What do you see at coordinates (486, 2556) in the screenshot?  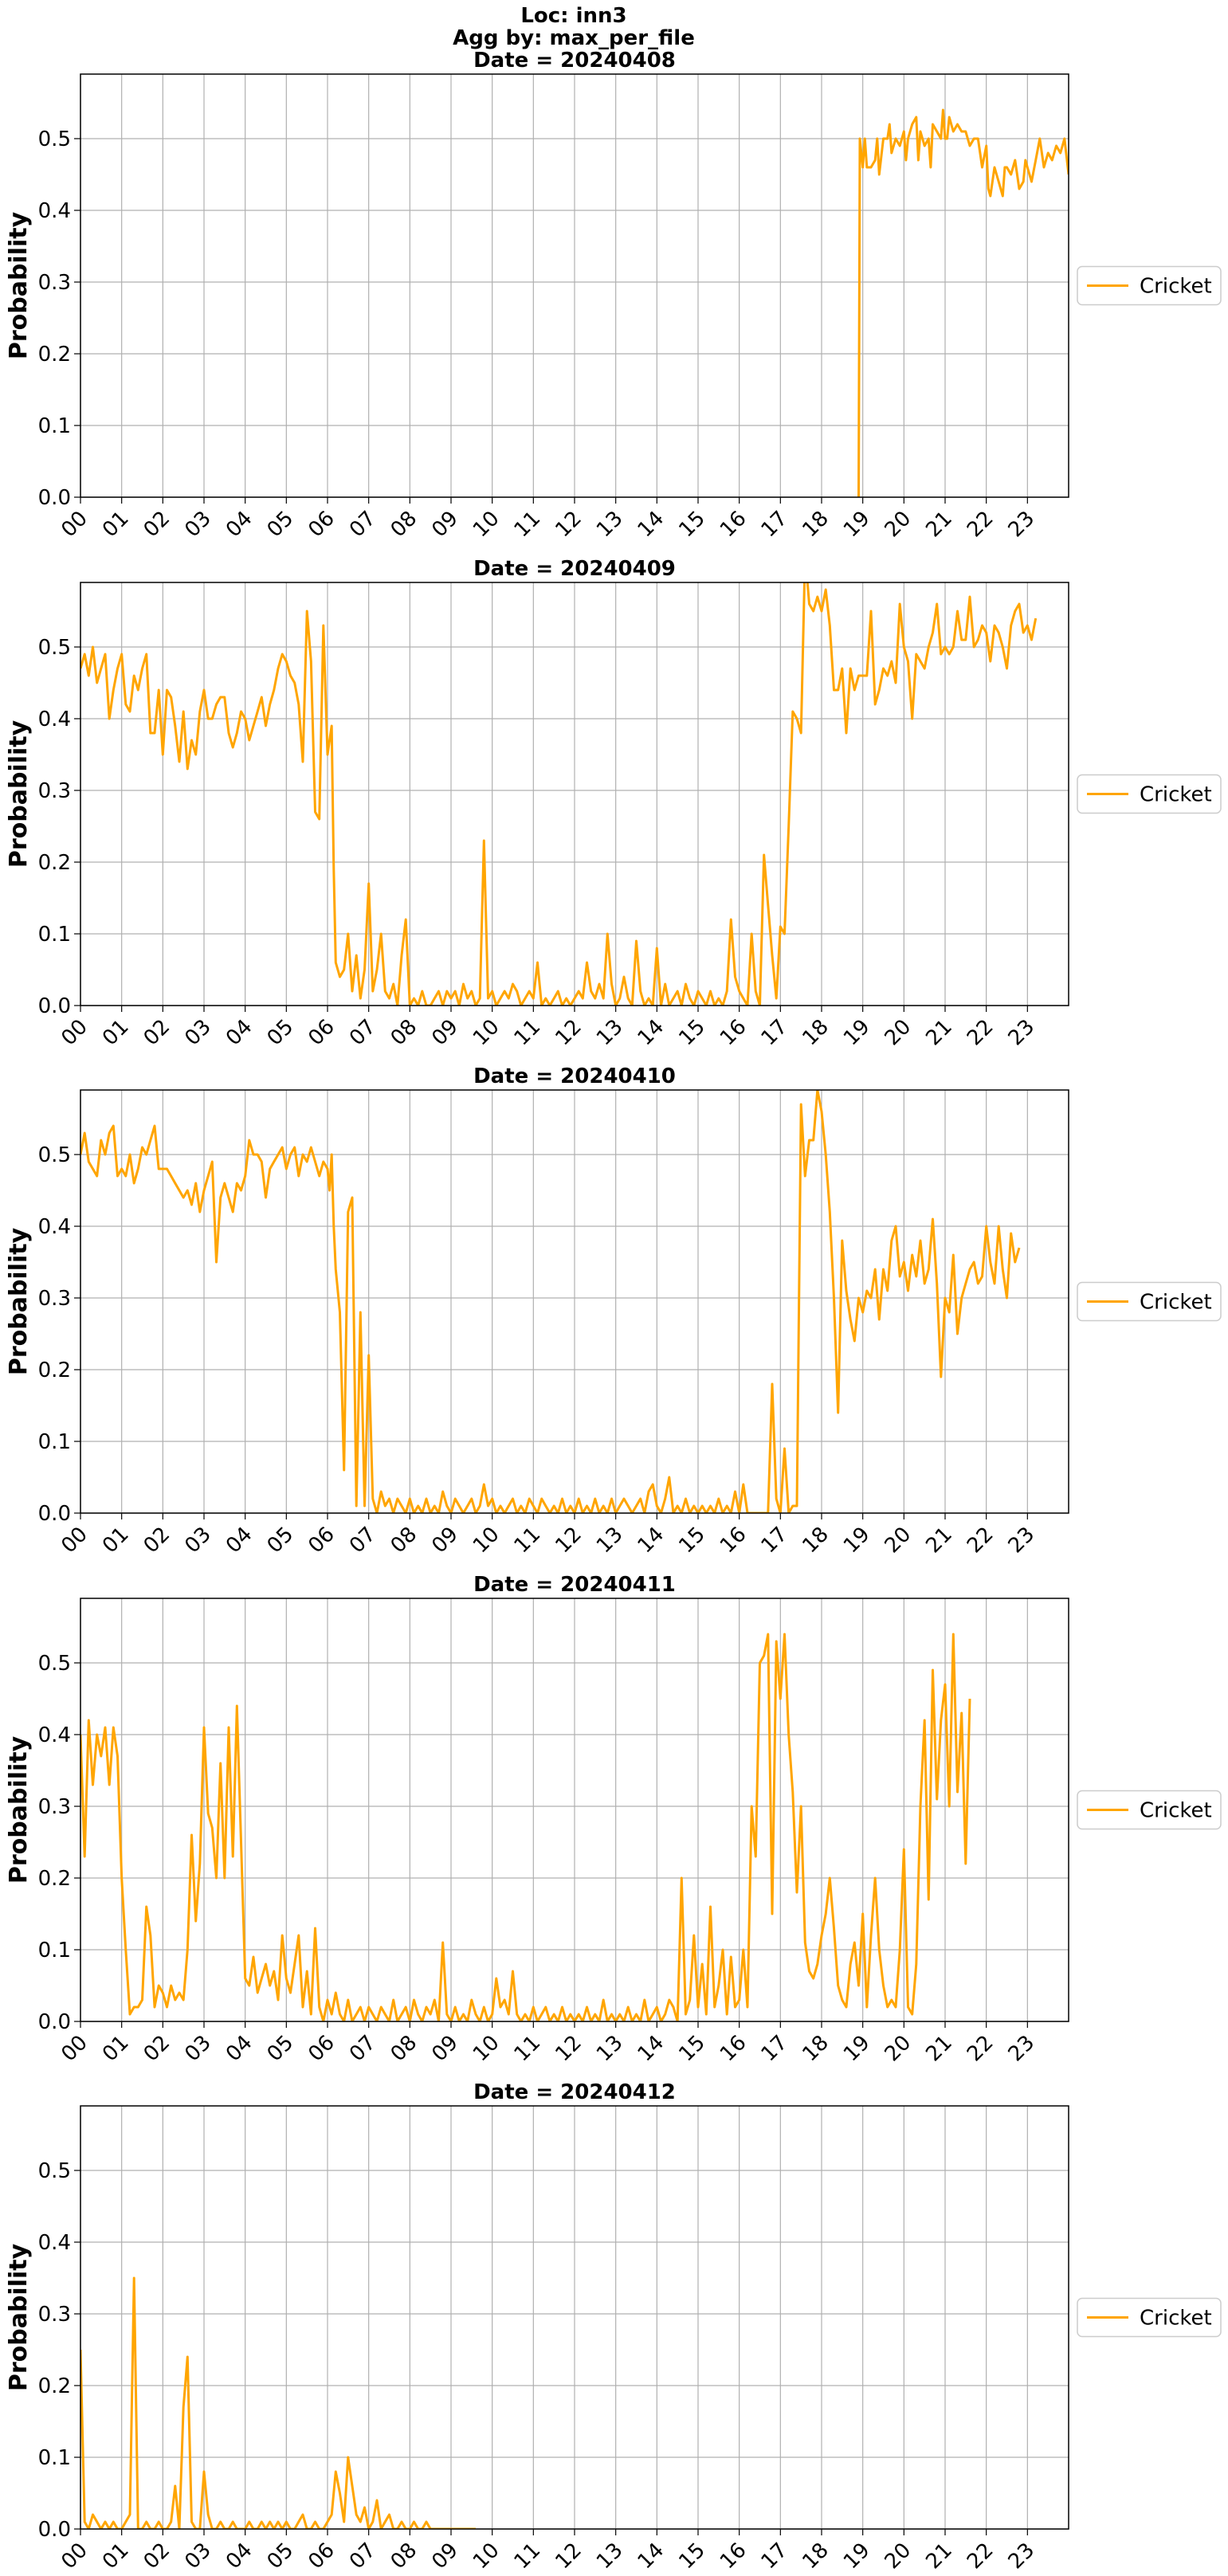 I see `x-tick-label: 10` at bounding box center [486, 2556].